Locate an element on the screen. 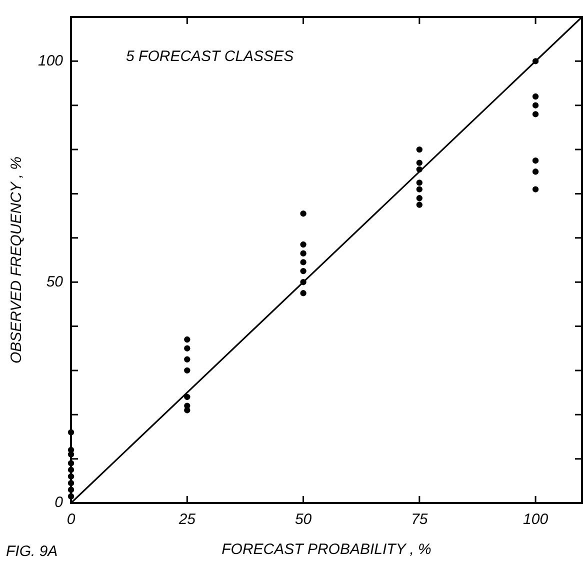 This screenshot has width=587, height=567. x-tick-label: 0 is located at coordinates (71, 519).